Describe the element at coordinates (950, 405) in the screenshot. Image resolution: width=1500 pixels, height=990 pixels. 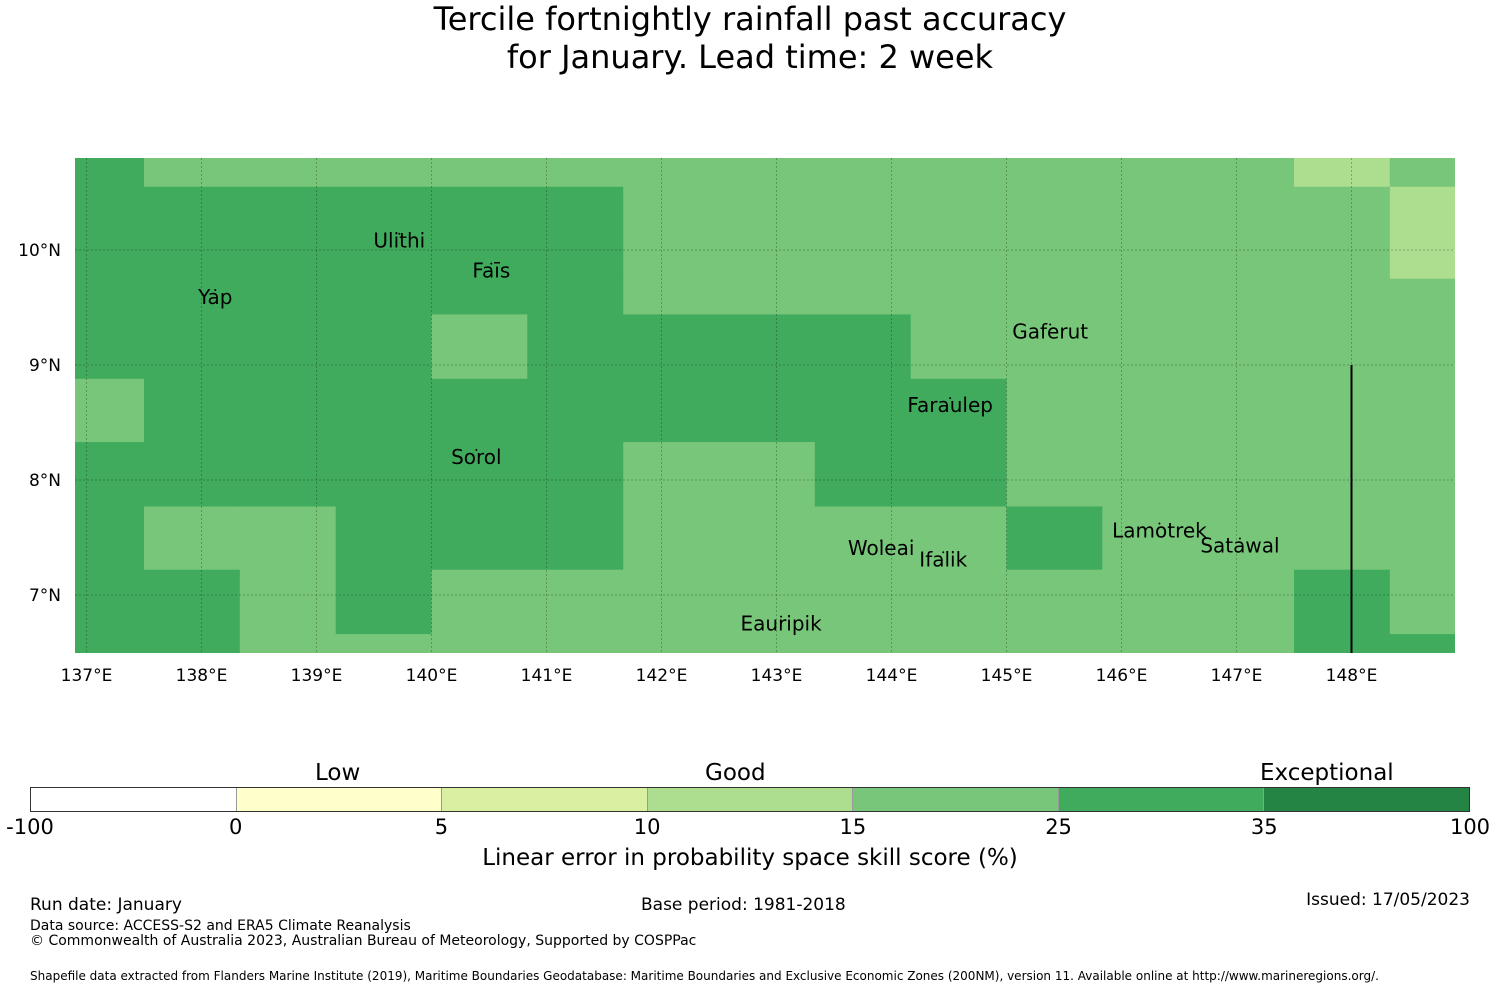
I see `place-label: Faraulep` at that location.